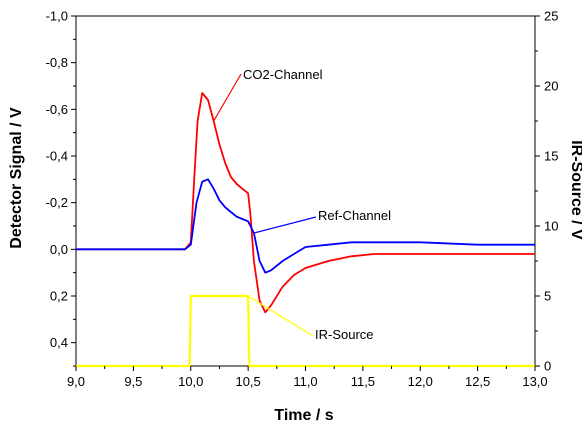  What do you see at coordinates (575, 190) in the screenshot?
I see `right-y-axis-title: IR-Source / V` at bounding box center [575, 190].